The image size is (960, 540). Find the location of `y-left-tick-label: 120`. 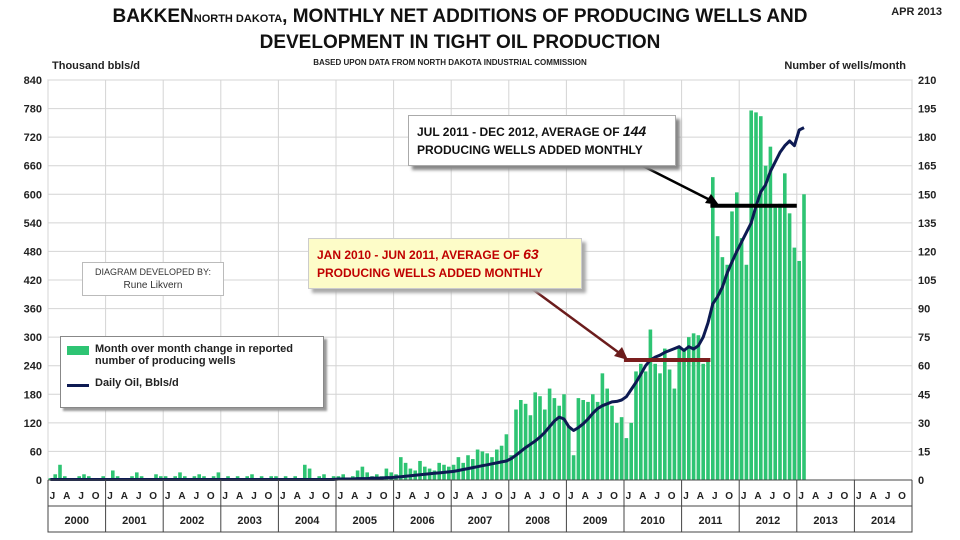

y-left-tick-label: 120 is located at coordinates (33, 424).